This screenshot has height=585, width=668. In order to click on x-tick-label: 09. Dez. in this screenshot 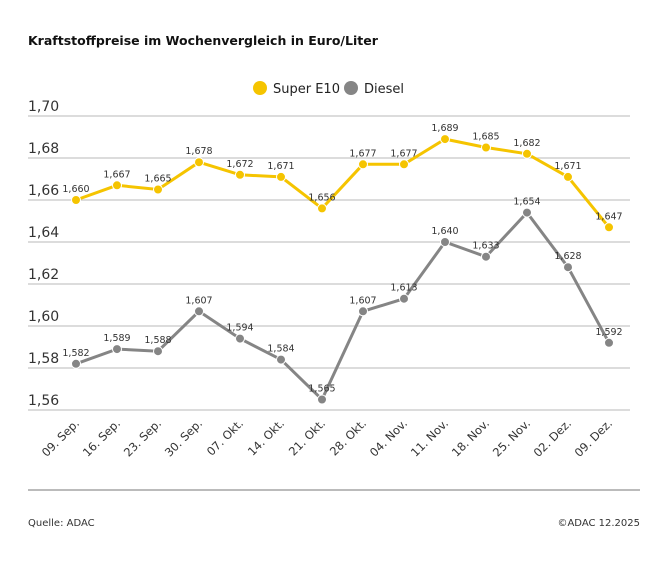, I will do `click(594, 438)`.